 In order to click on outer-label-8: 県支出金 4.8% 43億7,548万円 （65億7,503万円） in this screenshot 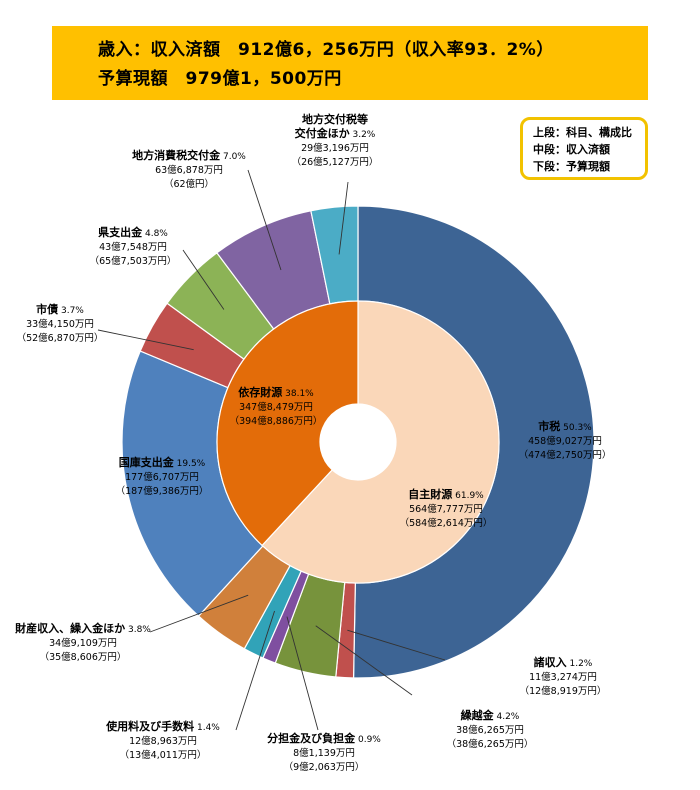, I will do `click(133, 246)`.